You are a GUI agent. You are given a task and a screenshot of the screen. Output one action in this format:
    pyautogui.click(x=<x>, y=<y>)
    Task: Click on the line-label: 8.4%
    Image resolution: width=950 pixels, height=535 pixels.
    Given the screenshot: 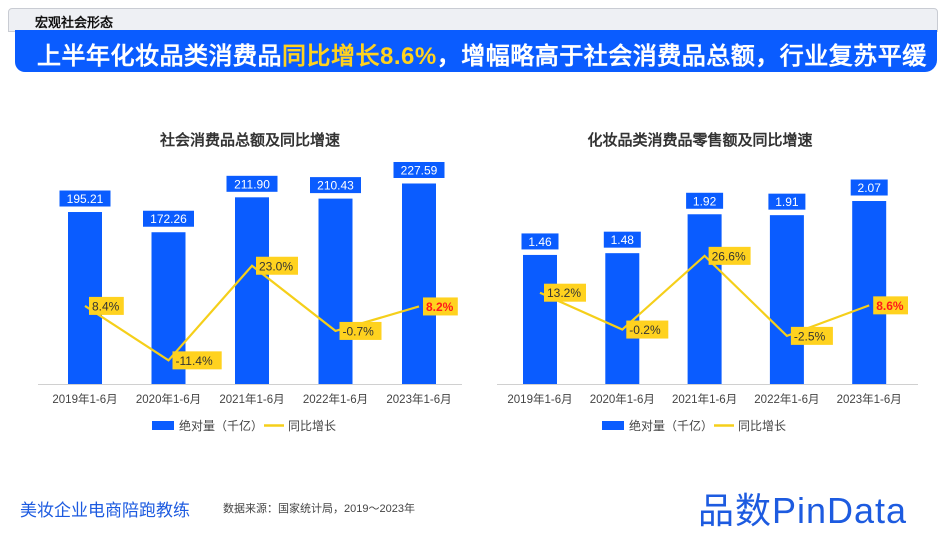 What is the action you would take?
    pyautogui.click(x=106, y=306)
    